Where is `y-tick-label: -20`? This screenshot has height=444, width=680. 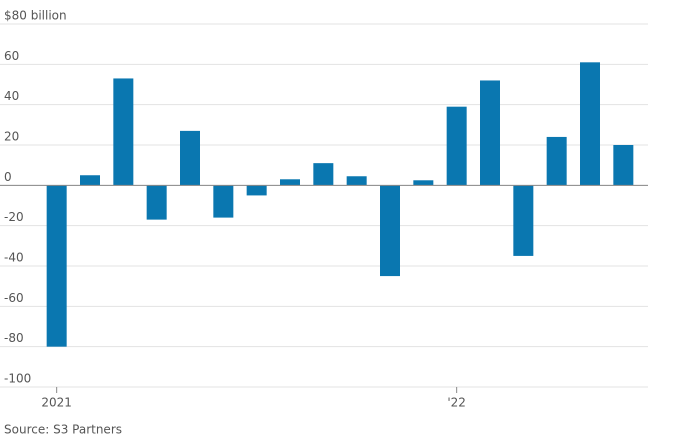 y-tick-label: -20 is located at coordinates (14, 217).